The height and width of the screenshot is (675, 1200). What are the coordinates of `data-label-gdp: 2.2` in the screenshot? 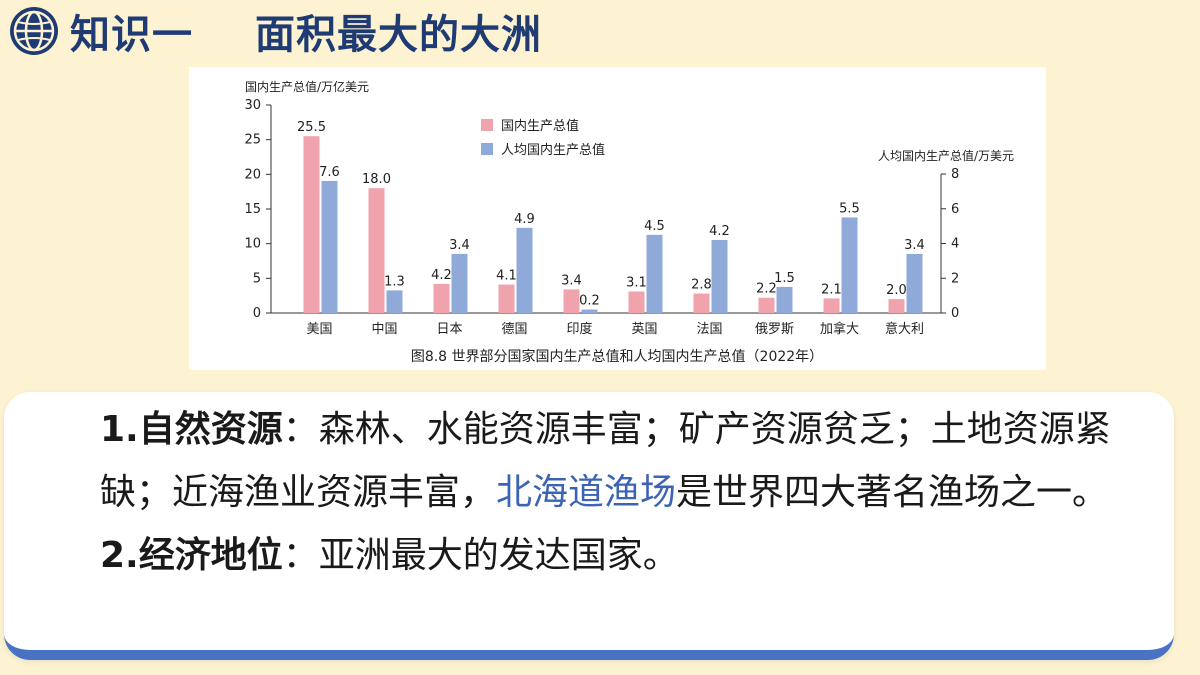 It's located at (766, 289).